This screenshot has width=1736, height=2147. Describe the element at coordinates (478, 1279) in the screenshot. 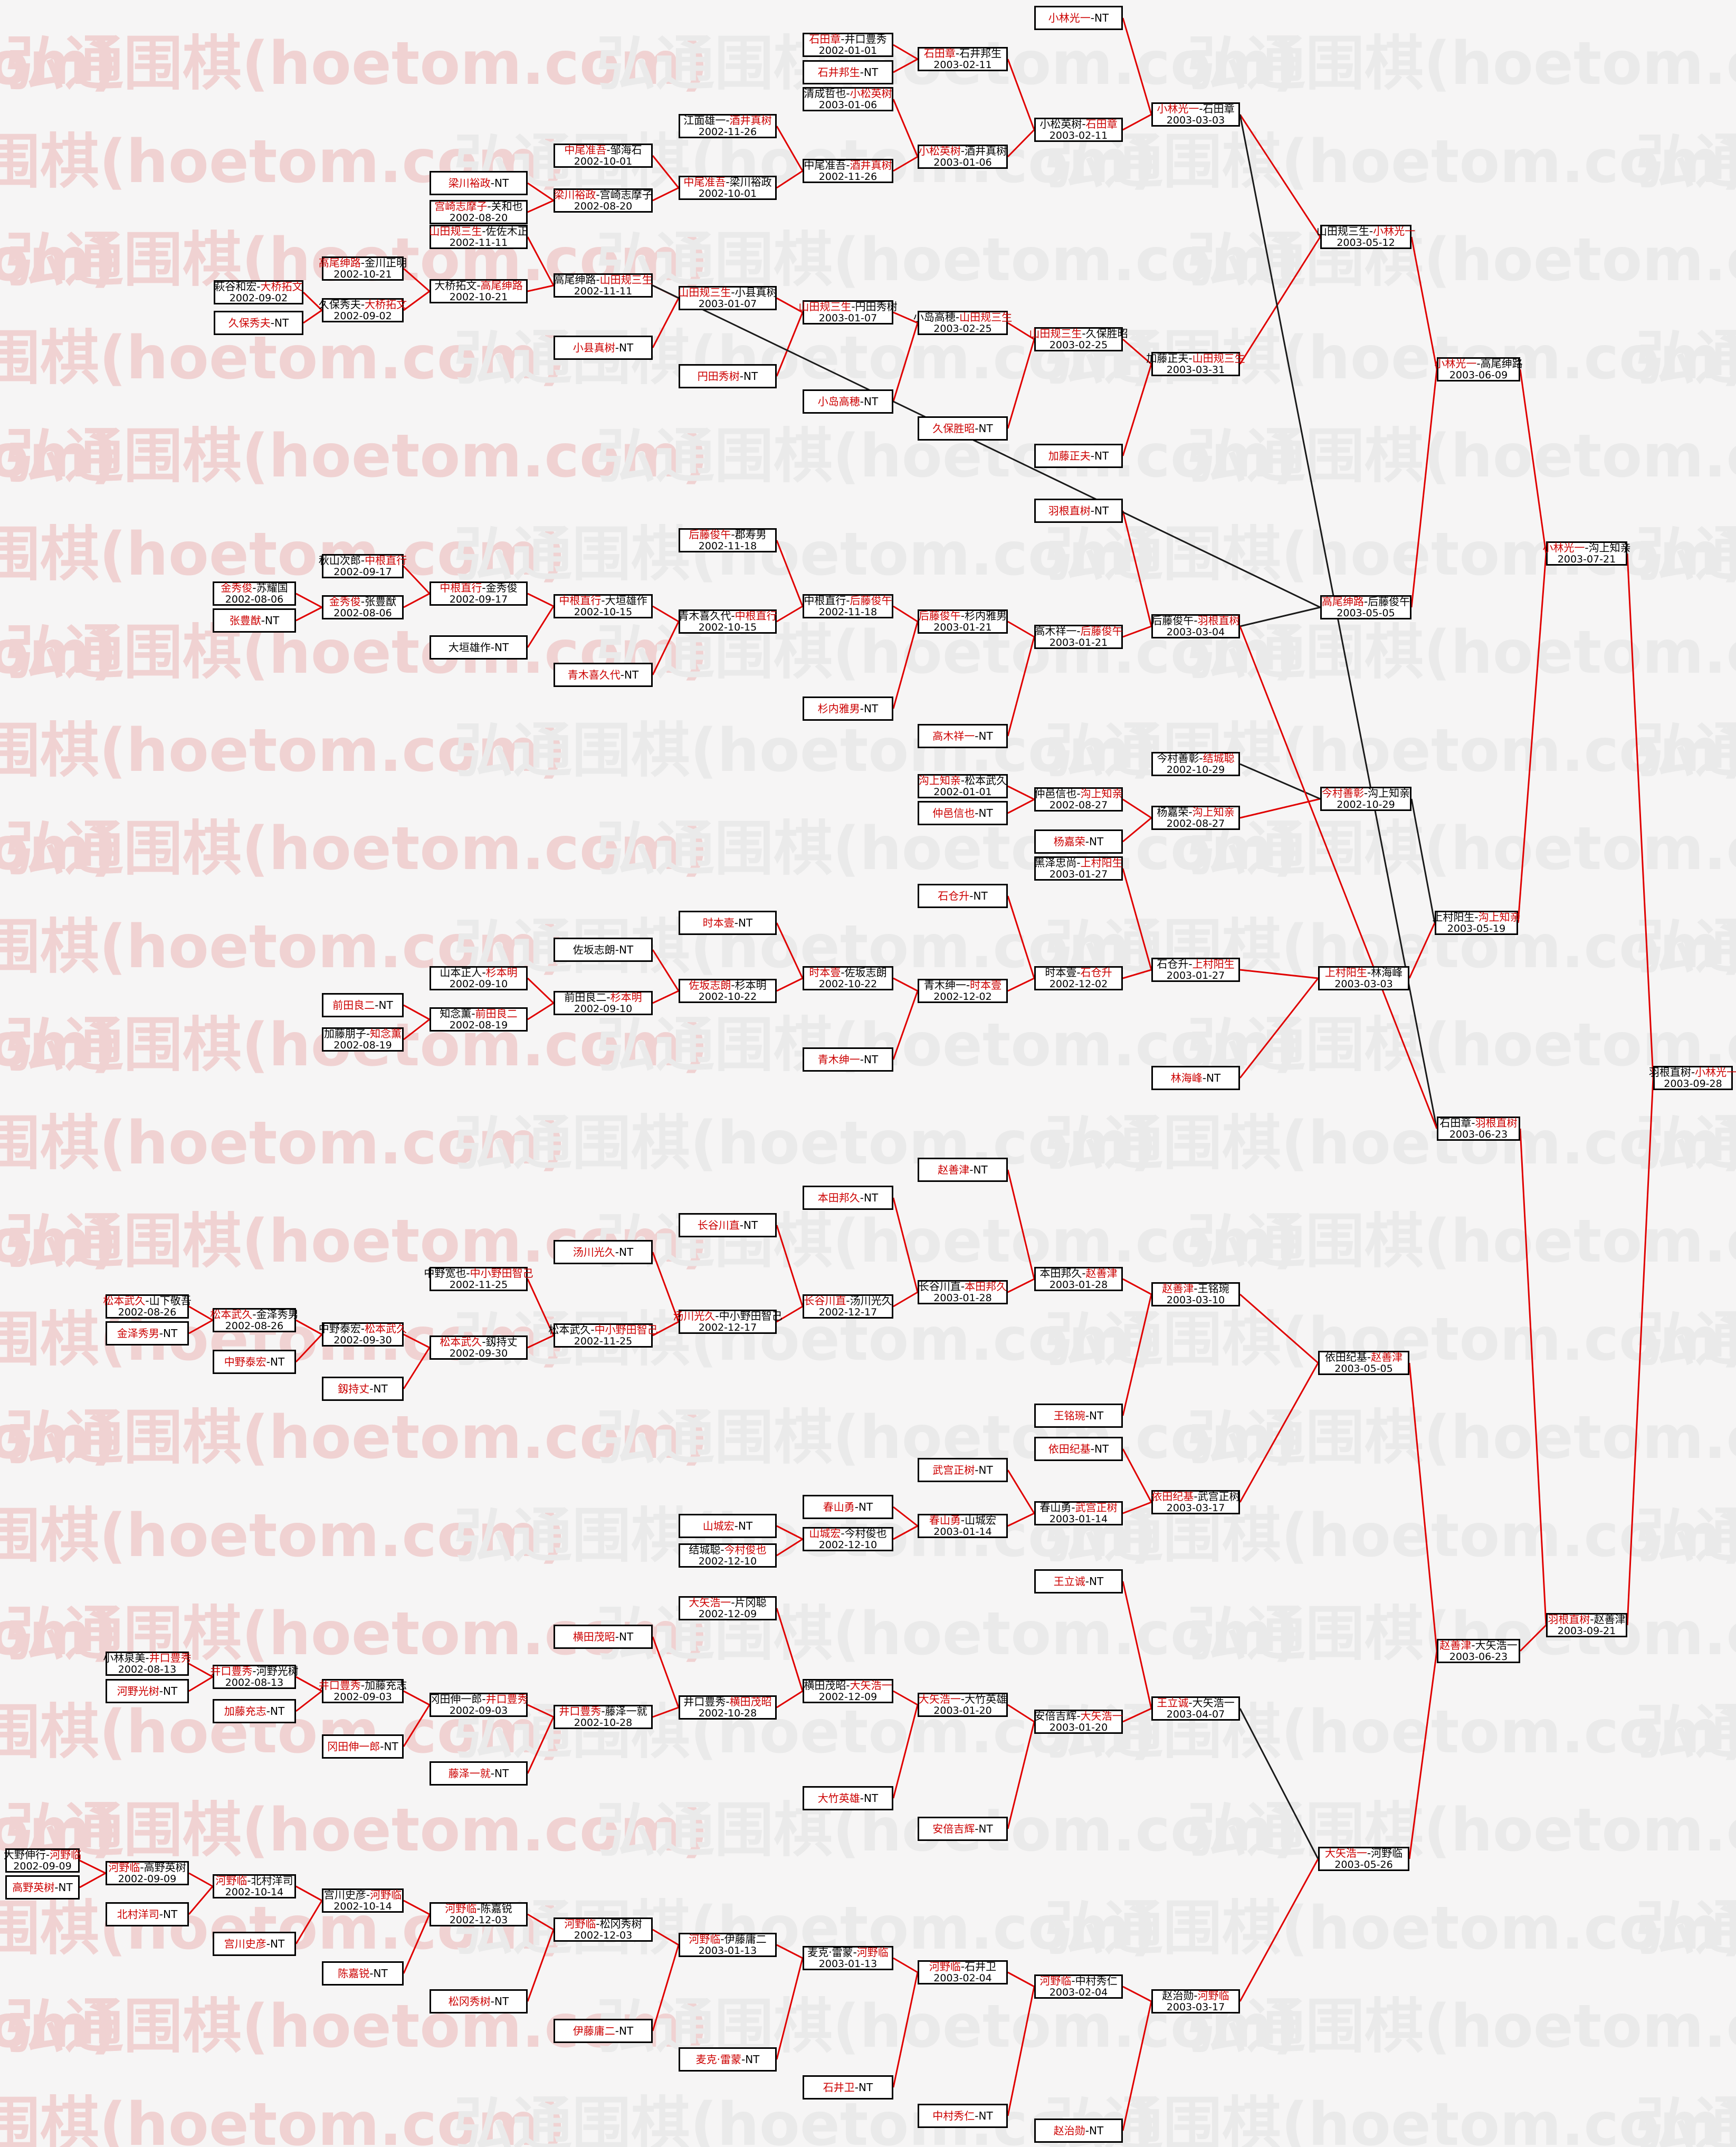

I see `match-box: 中野宽也-中小野田智己 2002-11-25` at that location.